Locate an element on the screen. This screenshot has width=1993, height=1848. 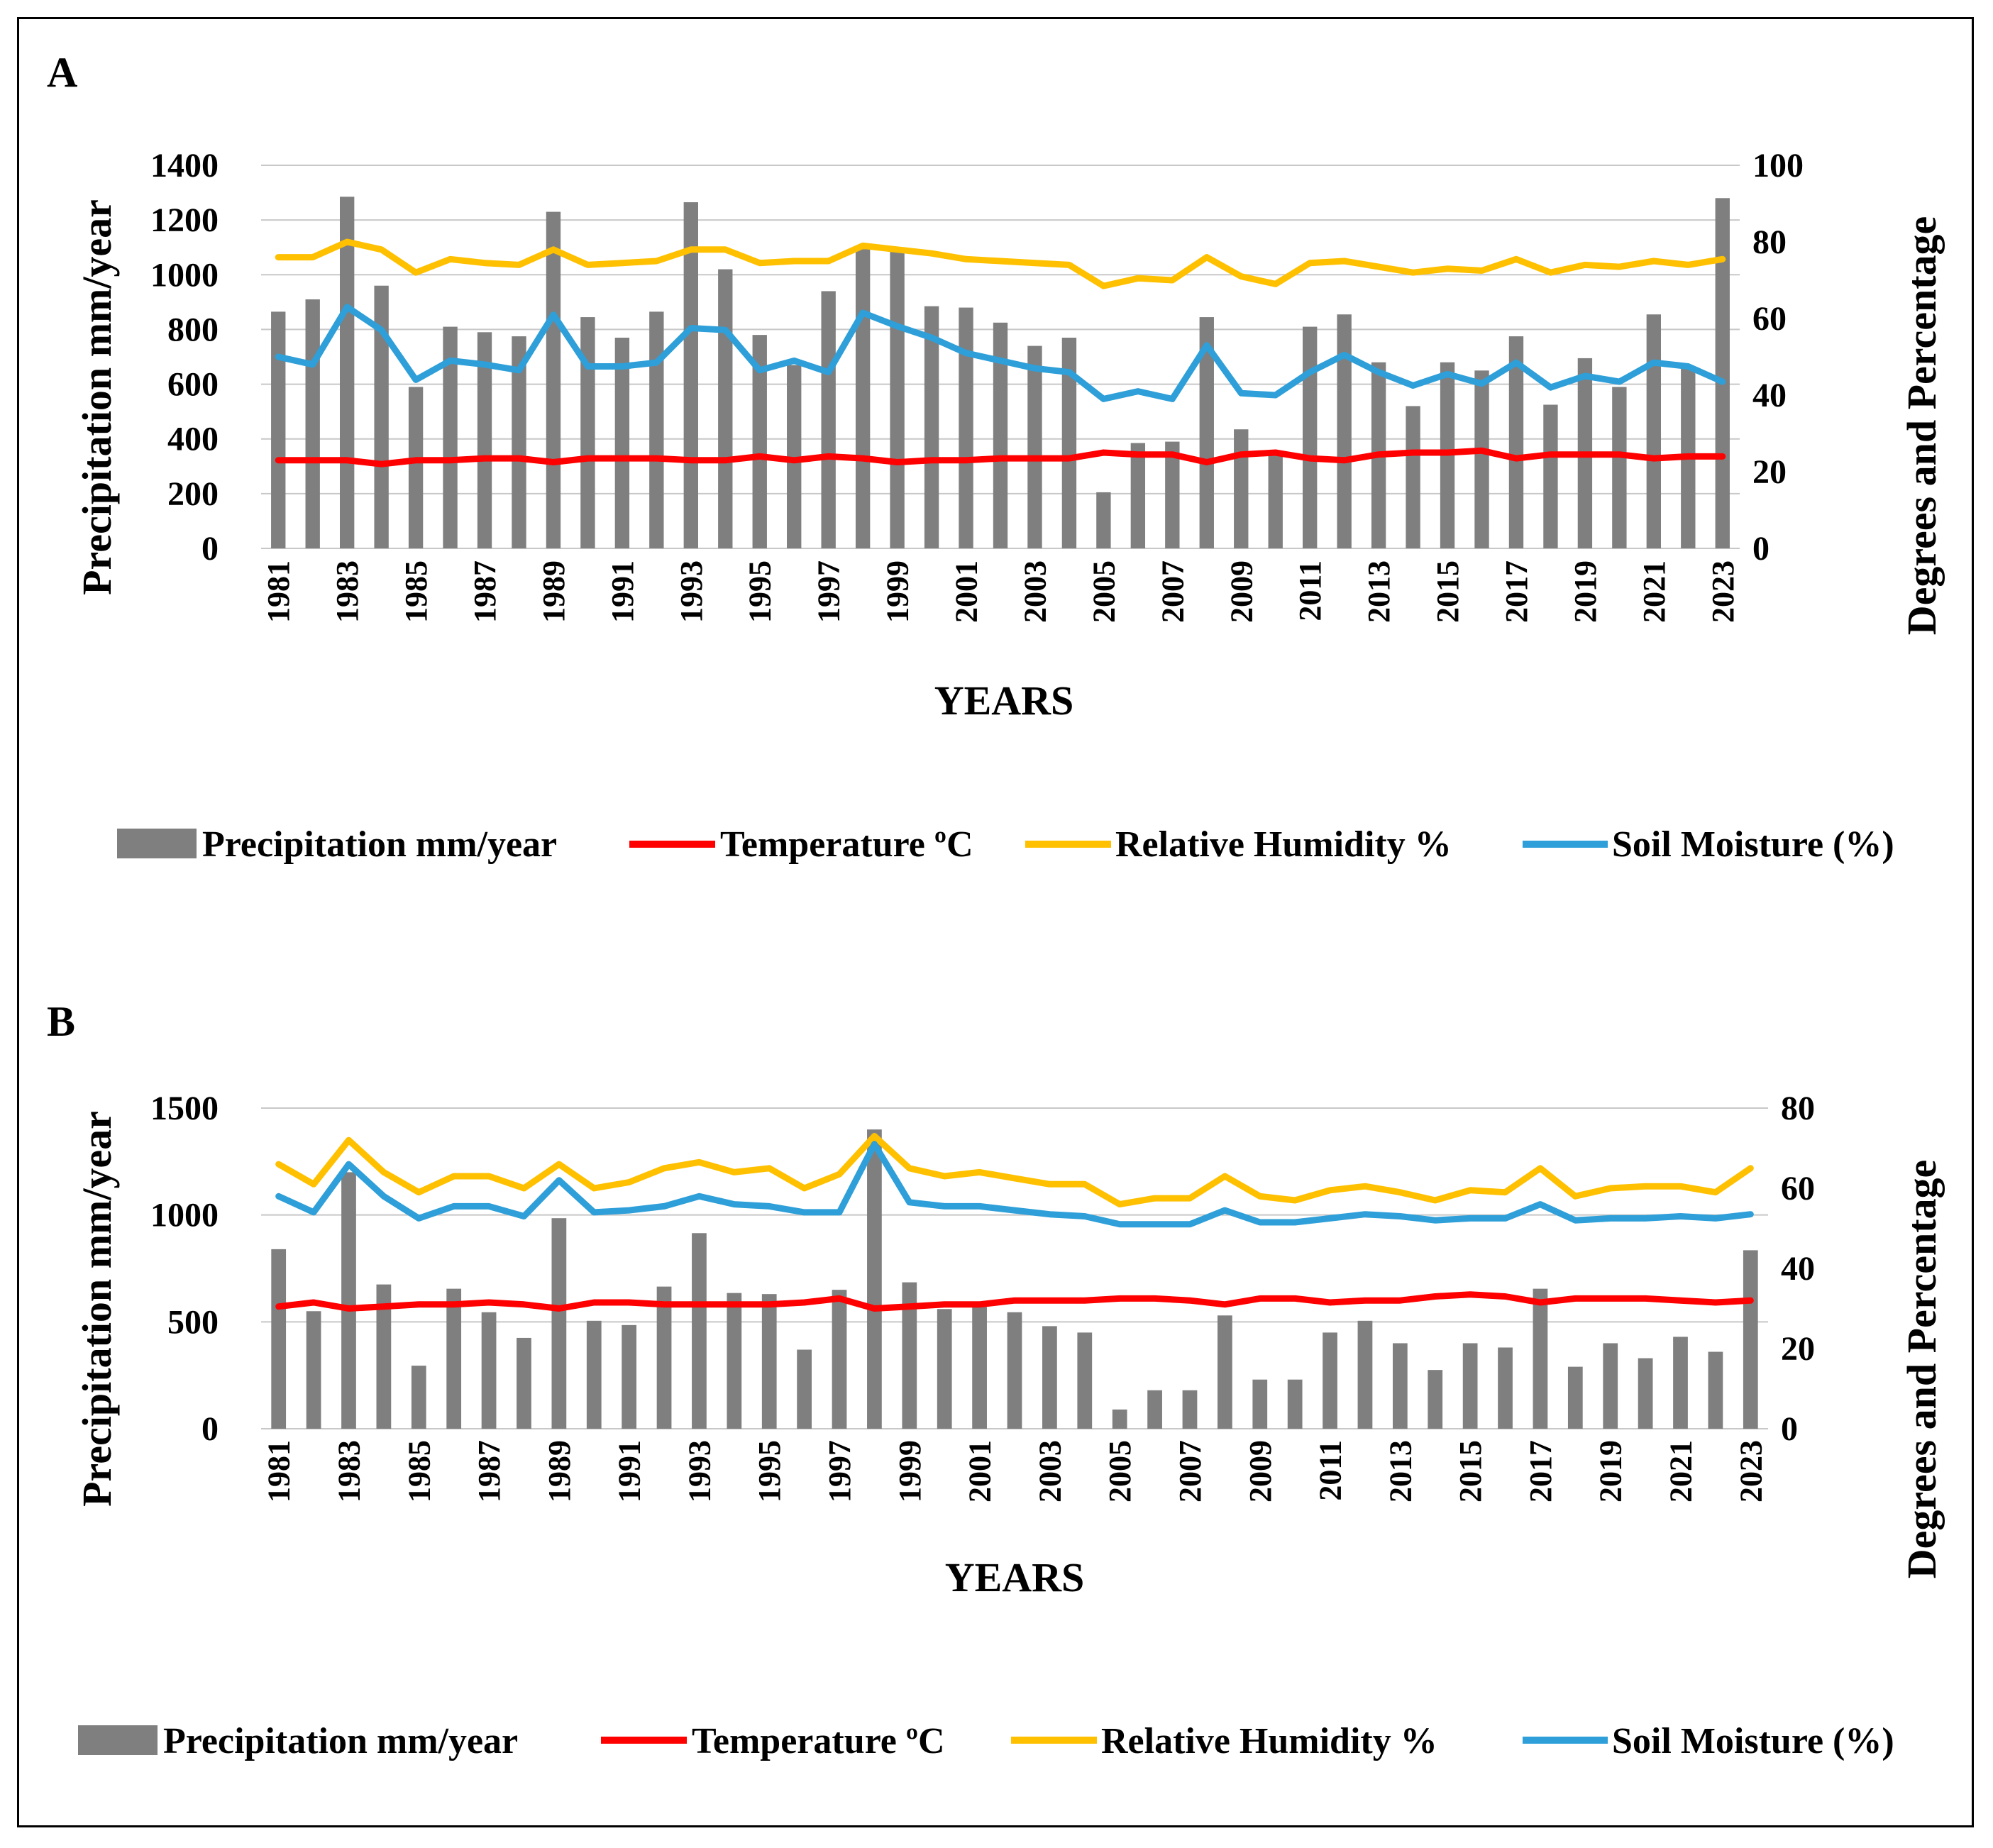
chart-b-x-tick-label: 2013 is located at coordinates (1400, 1471).